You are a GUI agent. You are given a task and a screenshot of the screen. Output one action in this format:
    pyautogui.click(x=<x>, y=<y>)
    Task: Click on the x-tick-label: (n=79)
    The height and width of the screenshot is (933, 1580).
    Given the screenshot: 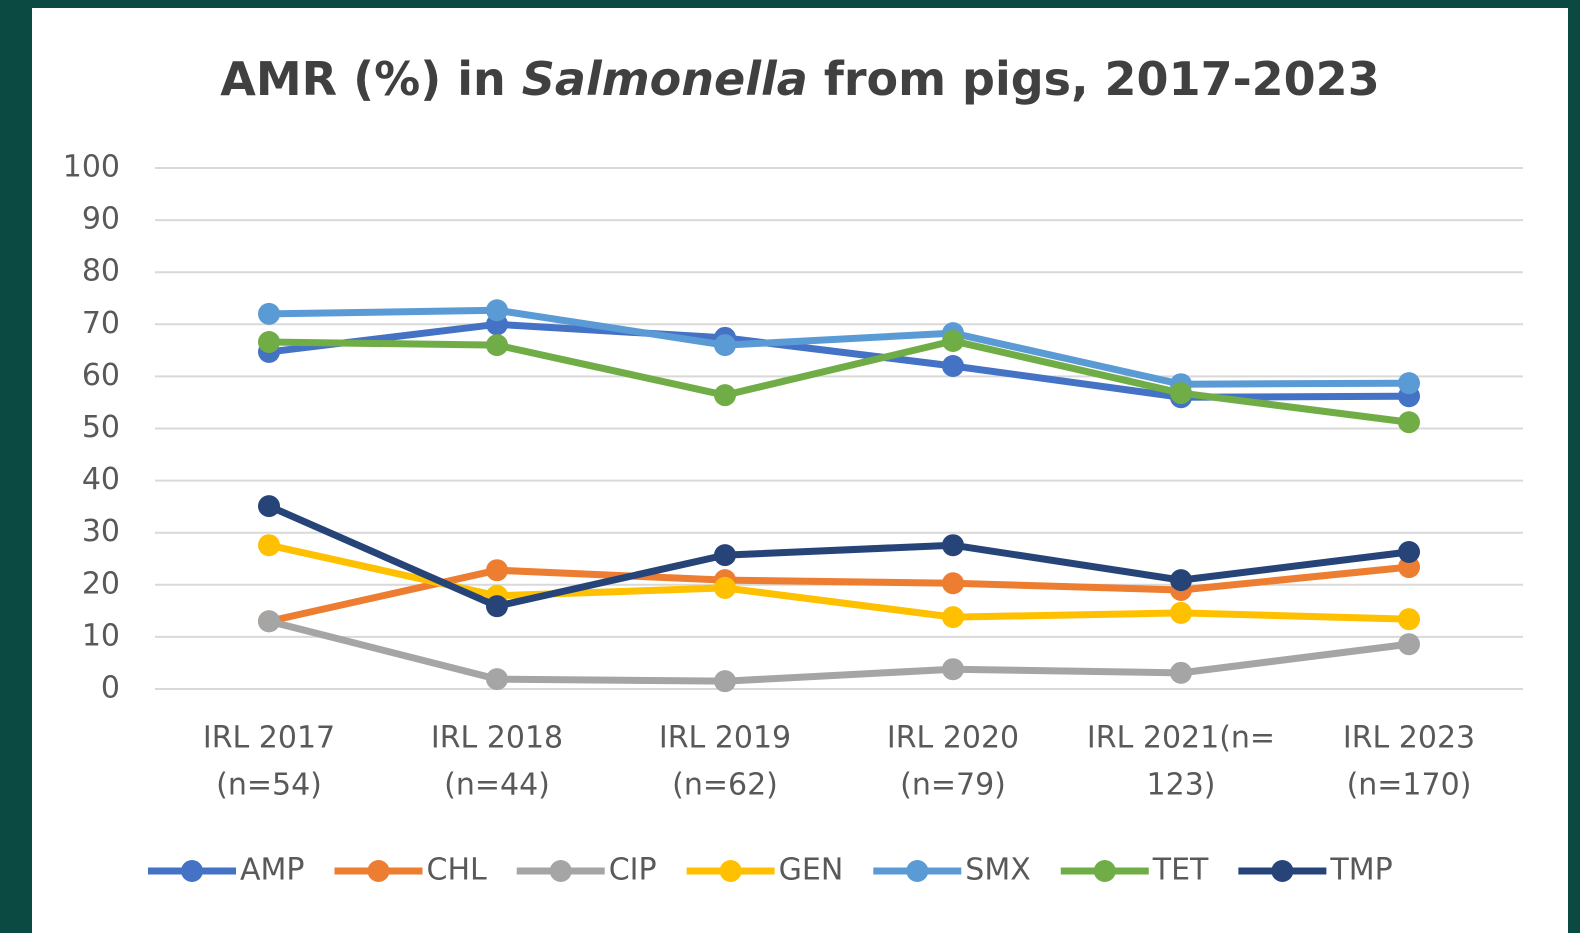 What is the action you would take?
    pyautogui.click(x=953, y=785)
    